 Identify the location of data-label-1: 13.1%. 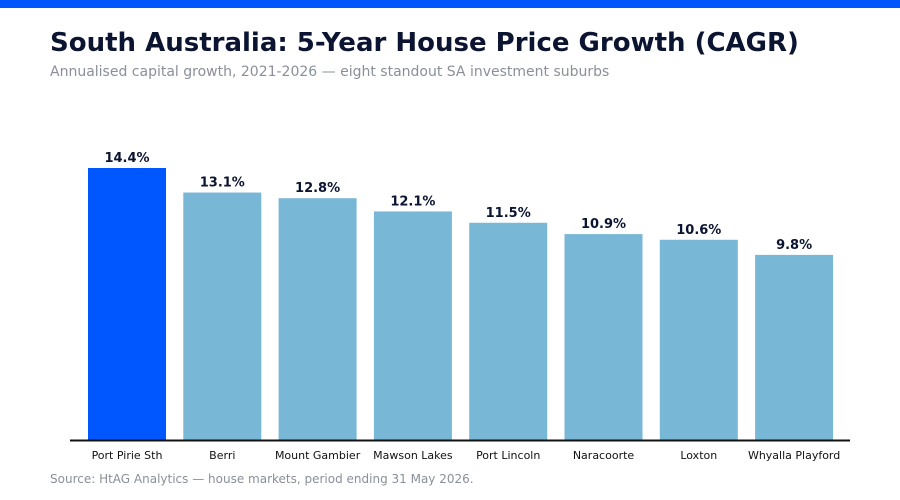
(222, 183).